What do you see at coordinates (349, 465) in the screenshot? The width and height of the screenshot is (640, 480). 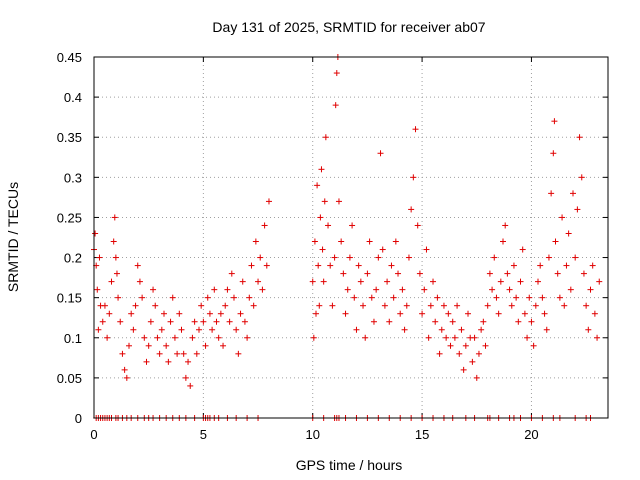 I see `x-axis-label: GPS time / hours` at bounding box center [349, 465].